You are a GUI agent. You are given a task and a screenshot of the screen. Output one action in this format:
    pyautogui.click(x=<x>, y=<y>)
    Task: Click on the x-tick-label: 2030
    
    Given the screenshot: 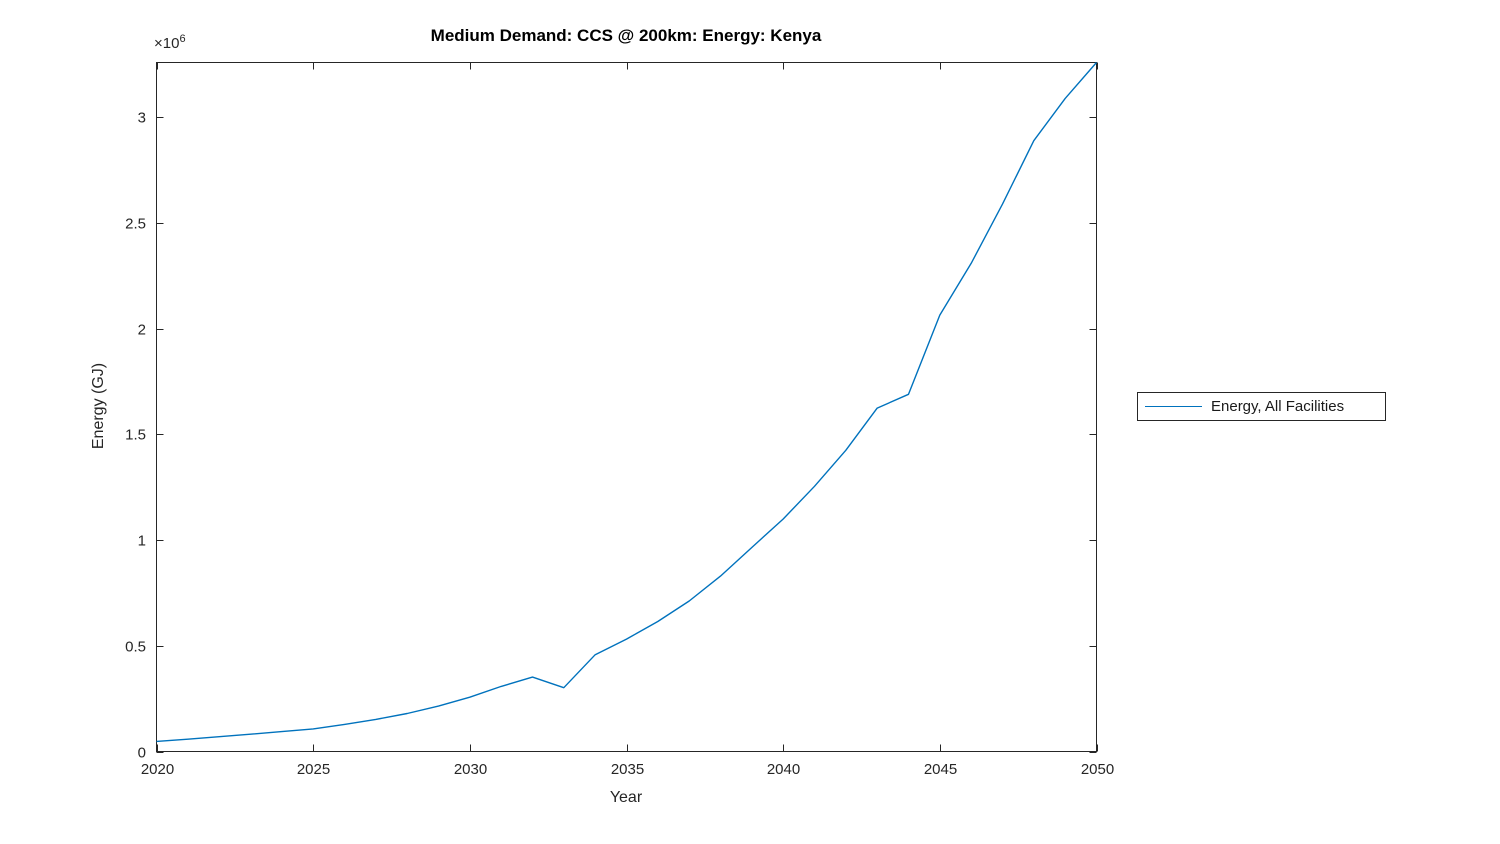 What is the action you would take?
    pyautogui.click(x=470, y=769)
    